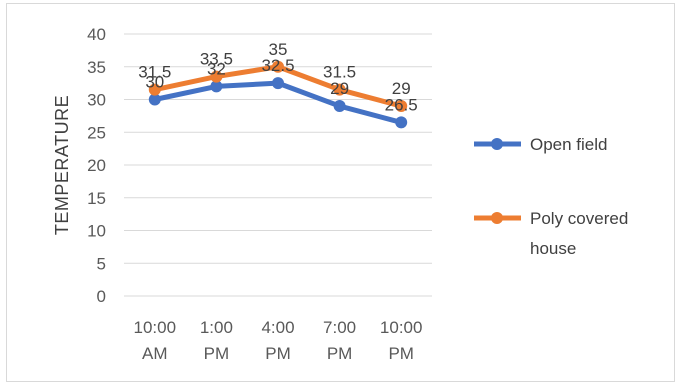 The width and height of the screenshot is (677, 385). Describe the element at coordinates (96, 34) in the screenshot. I see `y-tick-label: 40` at that location.